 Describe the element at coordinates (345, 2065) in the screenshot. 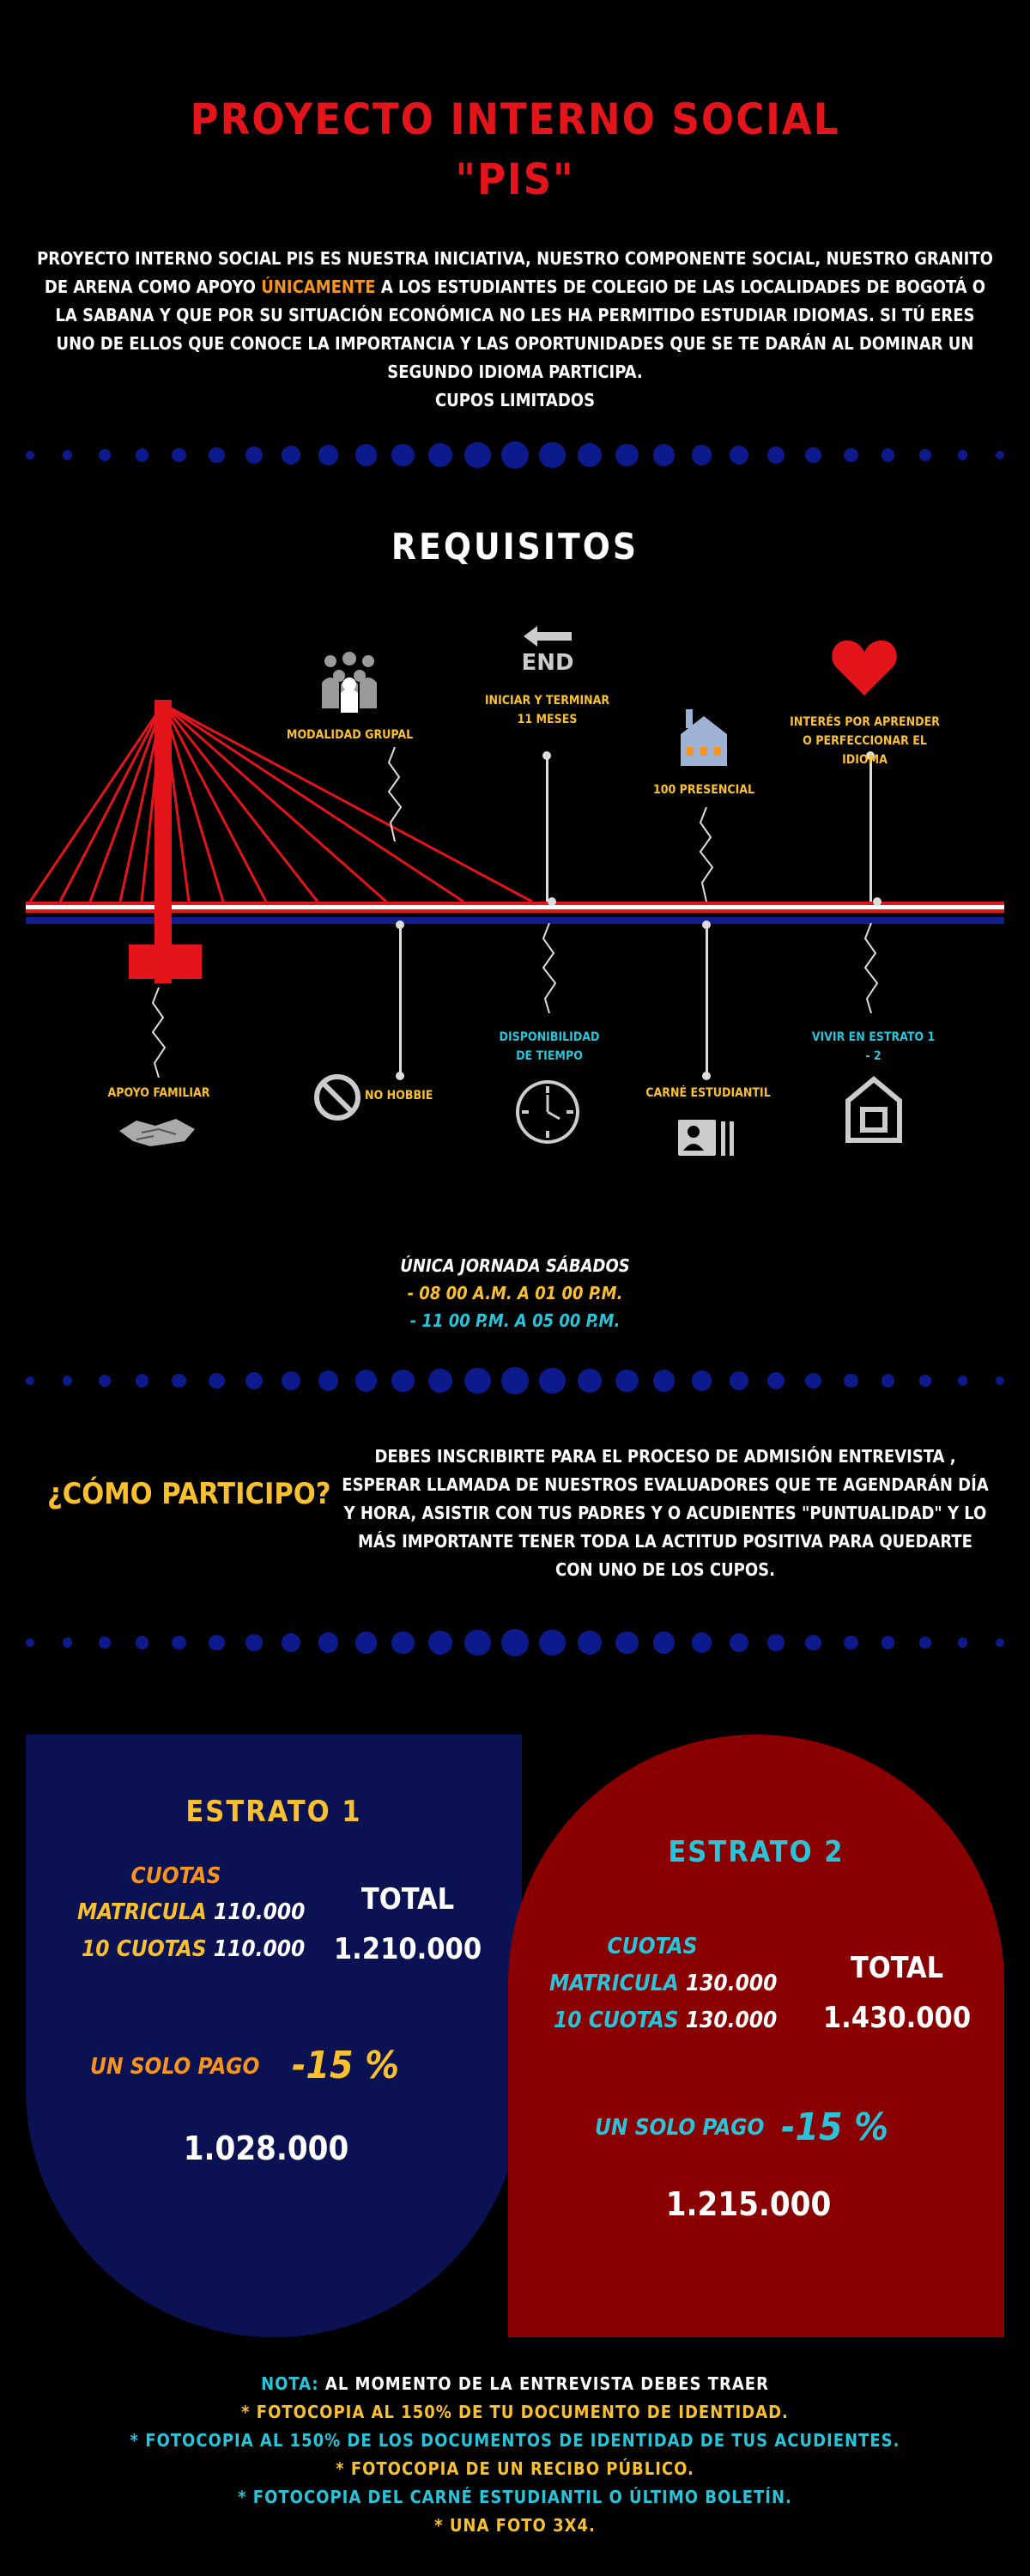

I see `estrato-1-discount: -15 %` at that location.